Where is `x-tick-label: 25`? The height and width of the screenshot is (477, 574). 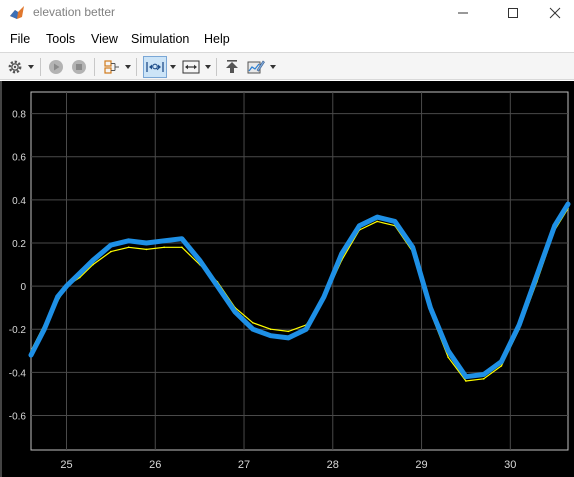 x-tick-label: 25 is located at coordinates (66, 465).